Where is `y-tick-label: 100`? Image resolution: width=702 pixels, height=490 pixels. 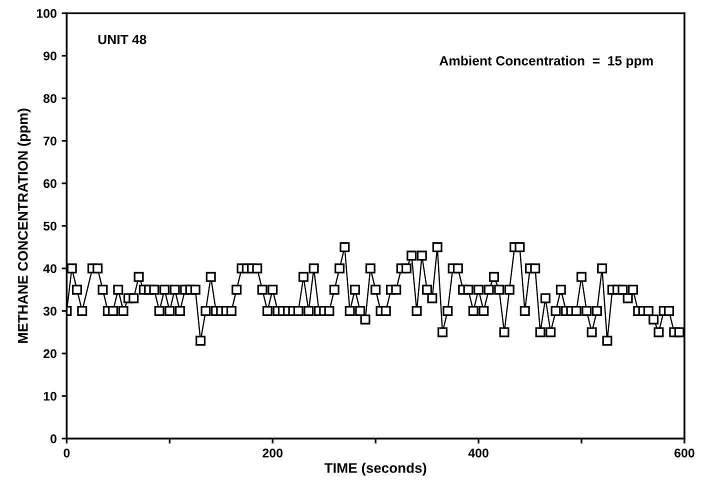 y-tick-label: 100 is located at coordinates (46, 13).